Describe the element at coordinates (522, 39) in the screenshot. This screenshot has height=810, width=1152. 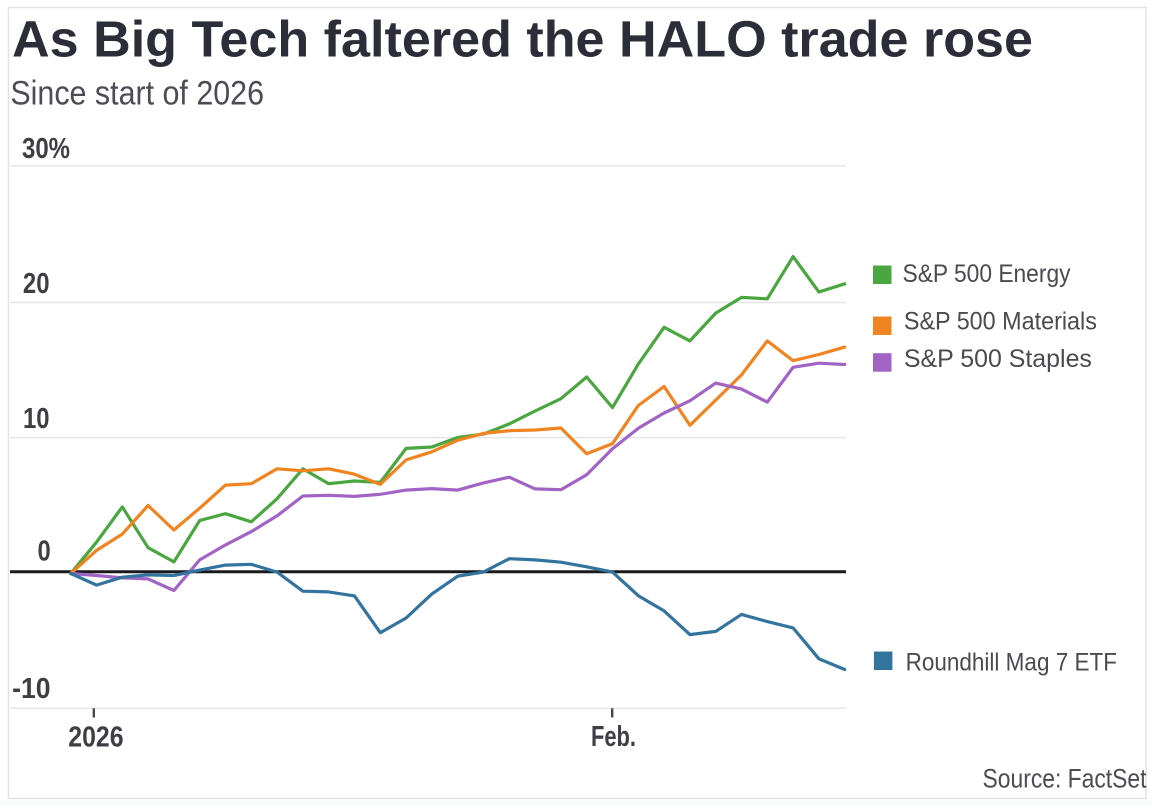
I see `svg-text:As Big Tech faltered the HALO: As Big Tech faltered the HALO trade rose` at that location.